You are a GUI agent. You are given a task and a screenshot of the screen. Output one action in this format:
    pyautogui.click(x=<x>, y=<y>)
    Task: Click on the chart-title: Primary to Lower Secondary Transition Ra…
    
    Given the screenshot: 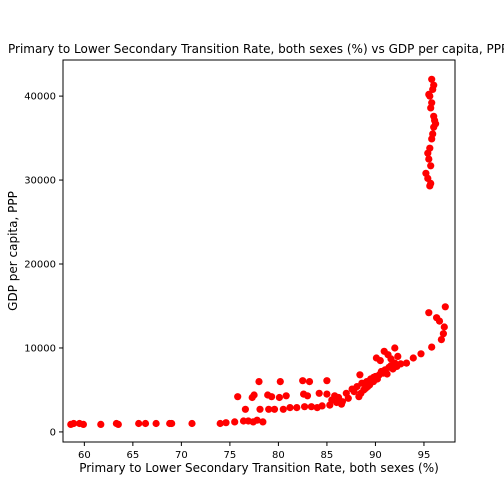 What is the action you would take?
    pyautogui.click(x=256, y=49)
    